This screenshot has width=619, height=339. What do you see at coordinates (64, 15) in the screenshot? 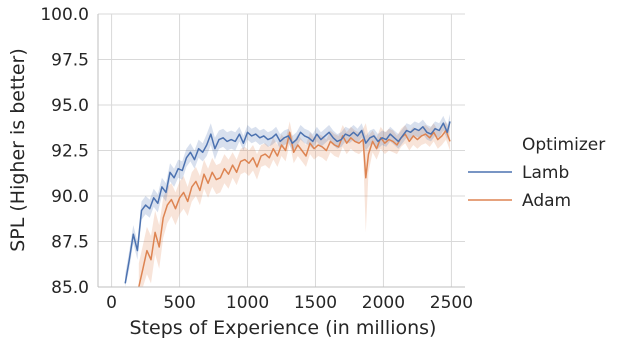
I see `y-tick-label: 100.0` at bounding box center [64, 15].